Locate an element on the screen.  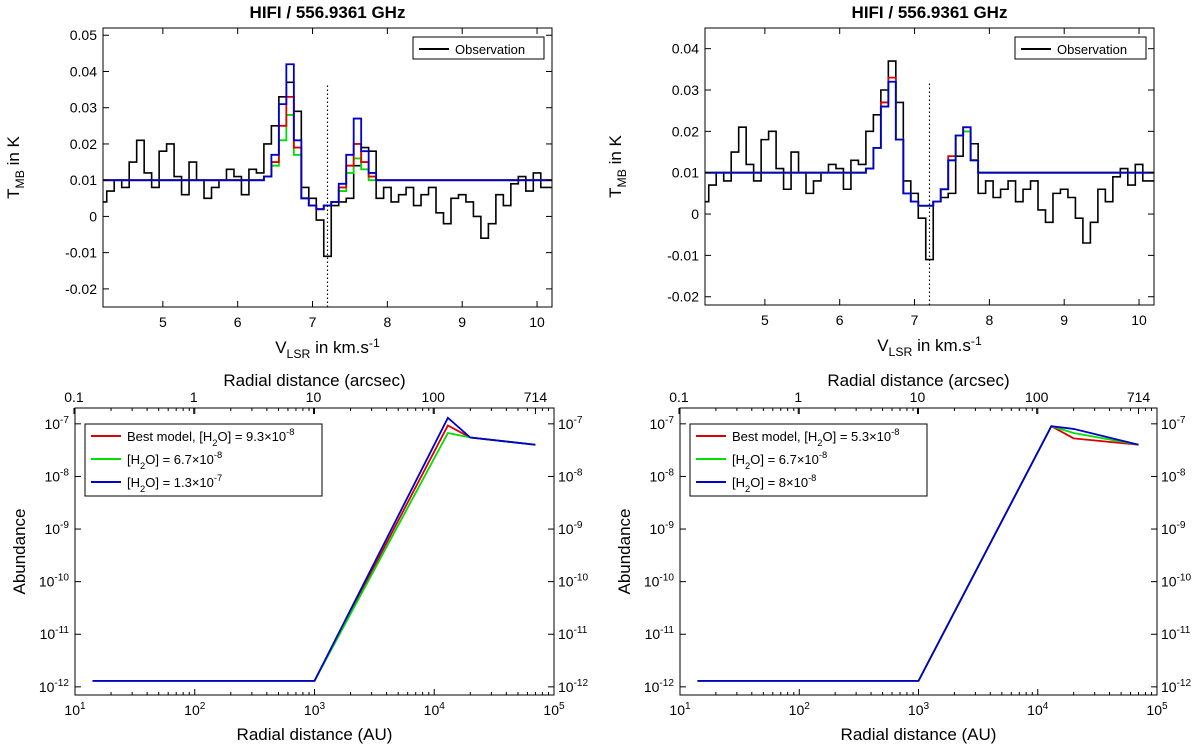
y-tick-label: 0.02 is located at coordinates (83, 144).